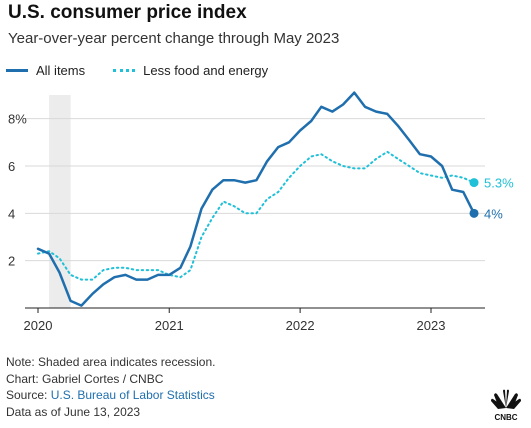 This screenshot has width=531, height=428. What do you see at coordinates (38, 325) in the screenshot?
I see `x-tick-label: 2020` at bounding box center [38, 325].